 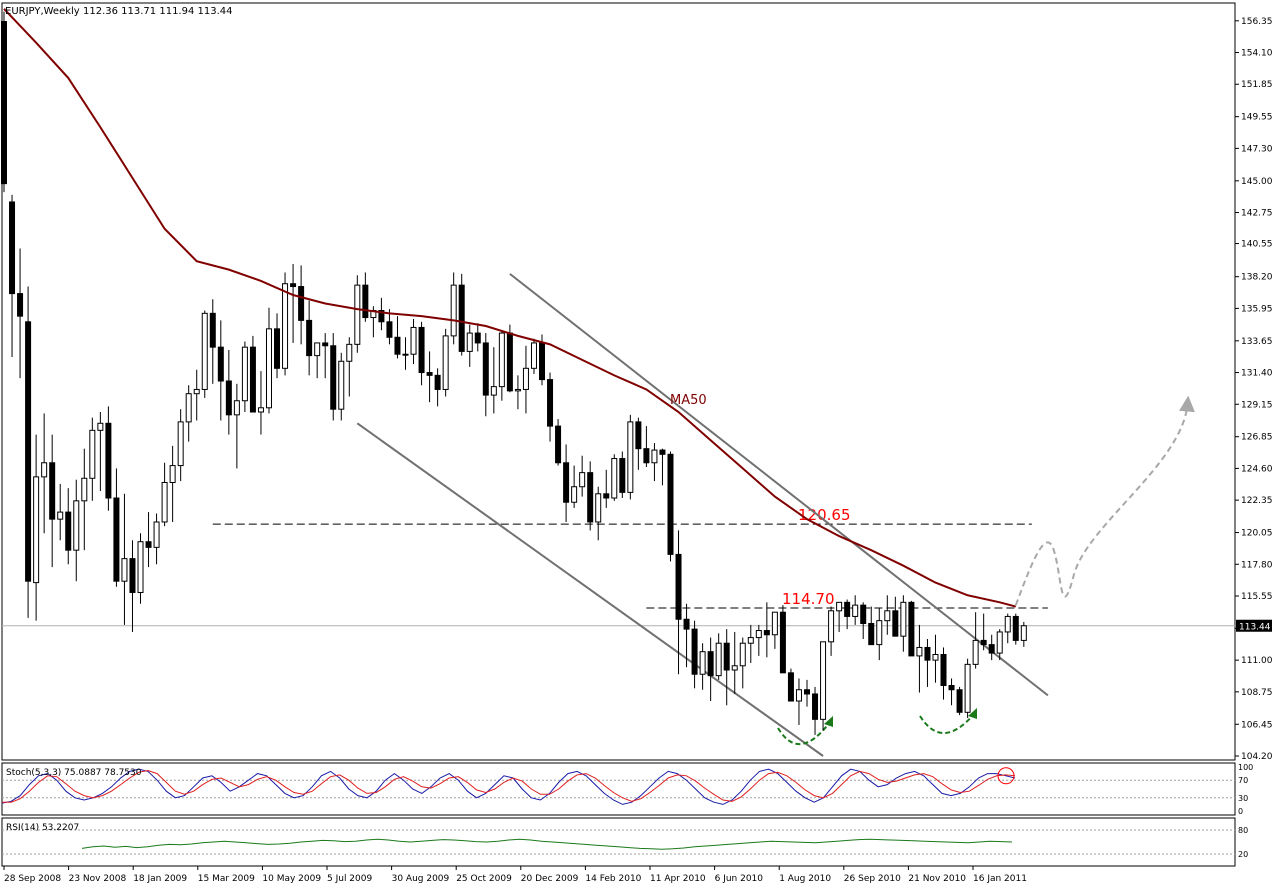 I want to click on y-tick-label: 133.65, so click(x=1257, y=342).